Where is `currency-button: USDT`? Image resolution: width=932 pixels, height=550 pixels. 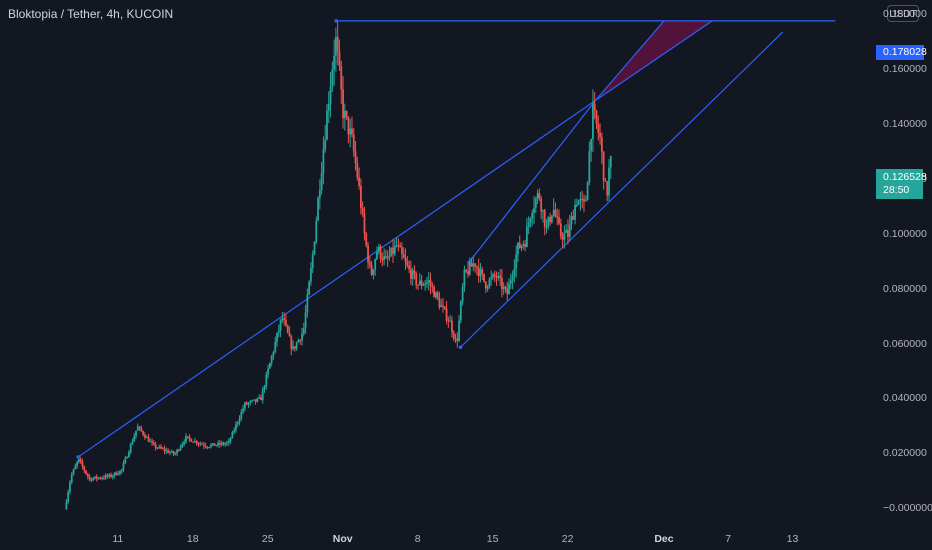 currency-button: USDT is located at coordinates (903, 13).